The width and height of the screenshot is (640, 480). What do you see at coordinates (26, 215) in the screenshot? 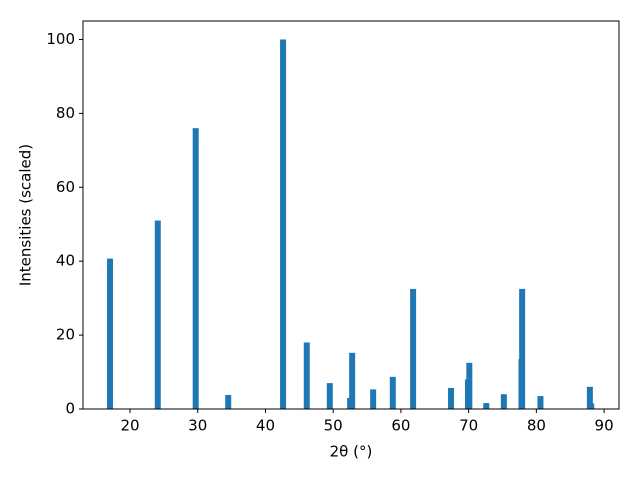
I see `y-axis-label: Intensities (scaled)` at bounding box center [26, 215].